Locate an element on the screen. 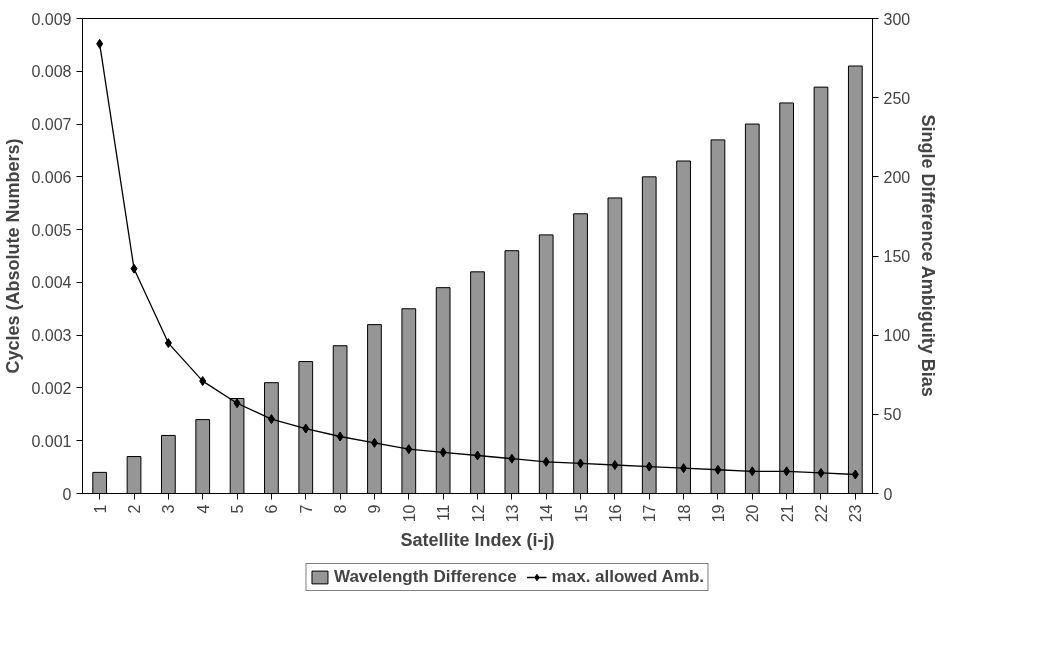  x-tick-label: 8 is located at coordinates (341, 509).